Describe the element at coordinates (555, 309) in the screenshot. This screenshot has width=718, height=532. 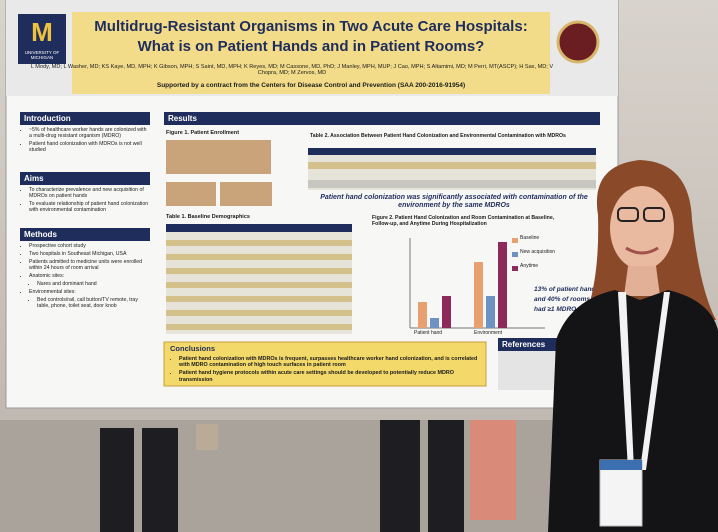
I see `callout: had ≥1 MDRO` at that location.